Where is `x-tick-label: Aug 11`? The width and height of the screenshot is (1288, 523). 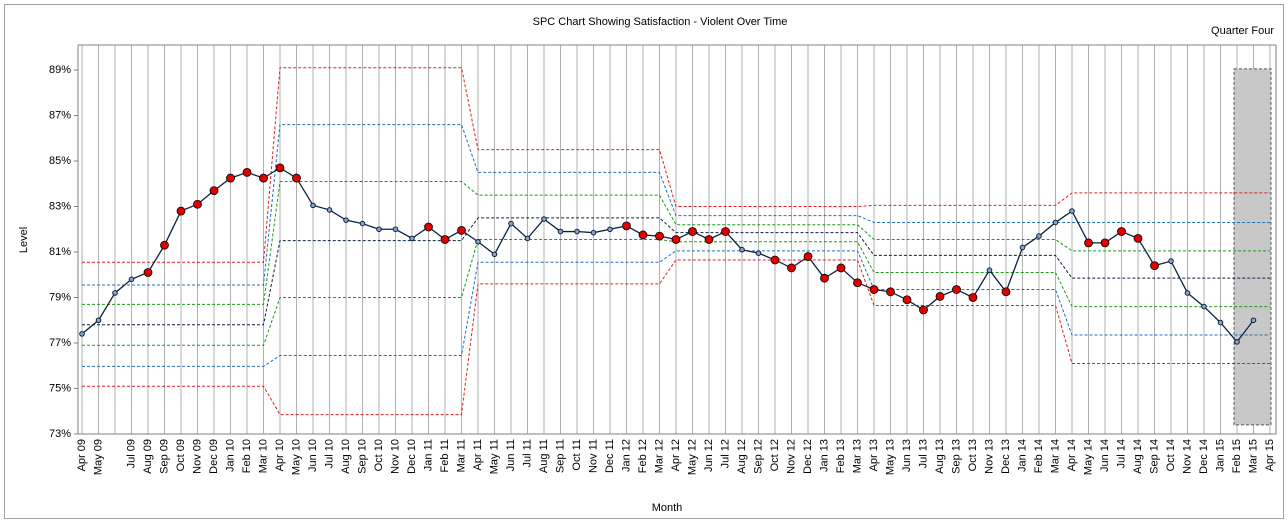
x-tick-label: Aug 11 is located at coordinates (544, 456).